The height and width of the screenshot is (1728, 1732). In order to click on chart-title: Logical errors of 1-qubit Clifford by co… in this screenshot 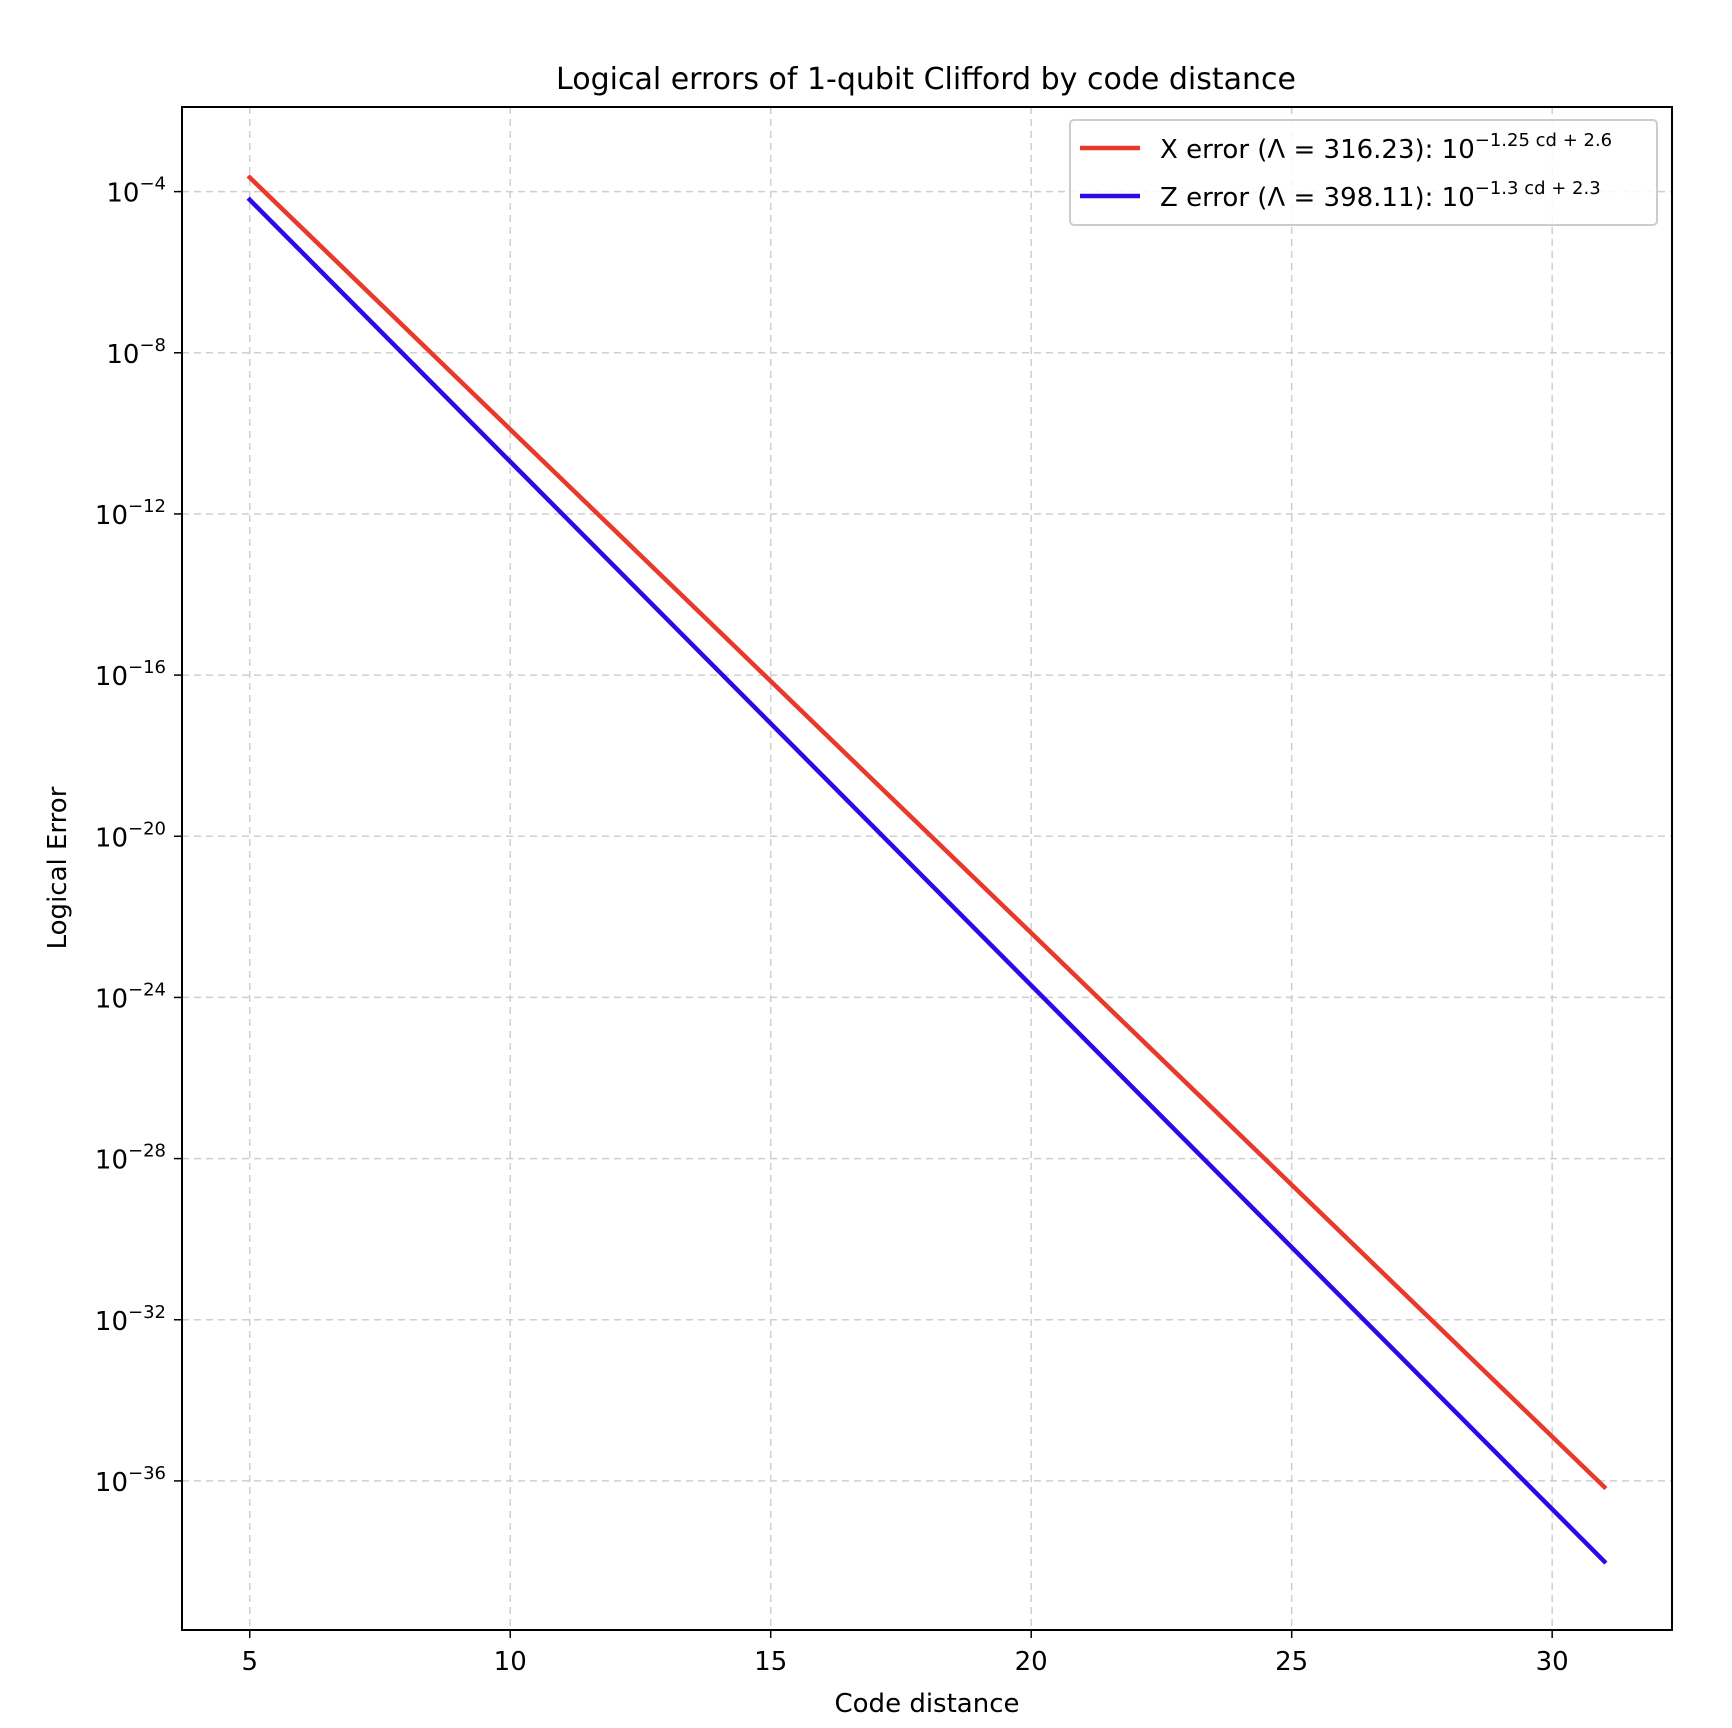, I will do `click(926, 79)`.